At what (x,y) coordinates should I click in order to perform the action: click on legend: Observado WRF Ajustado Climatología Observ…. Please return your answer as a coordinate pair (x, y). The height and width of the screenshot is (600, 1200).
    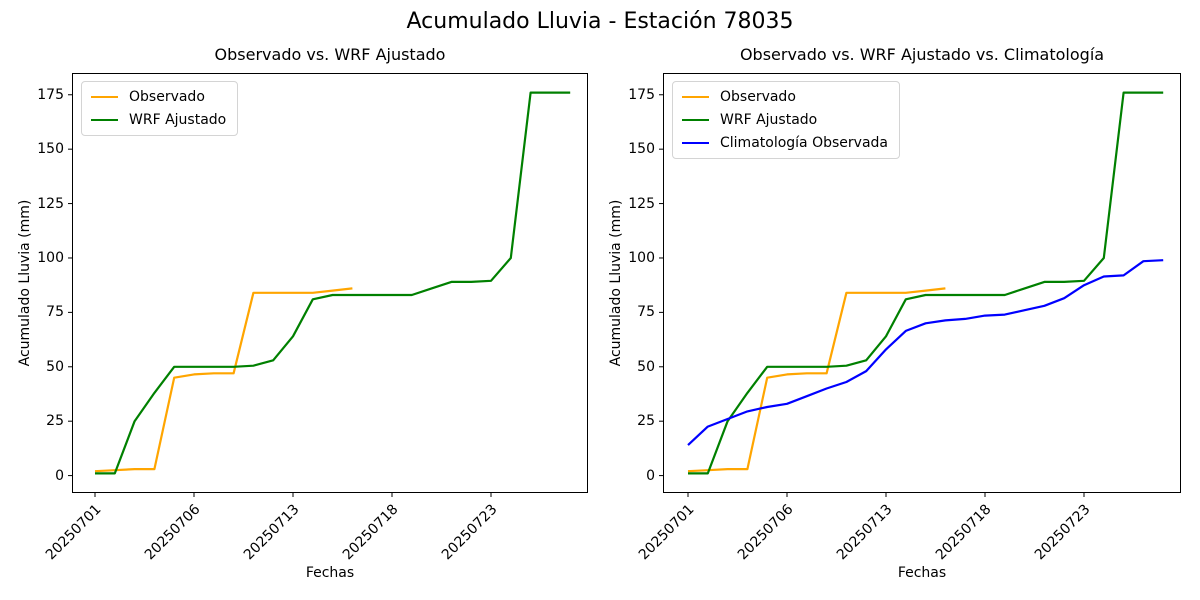
    Looking at the image, I should click on (786, 120).